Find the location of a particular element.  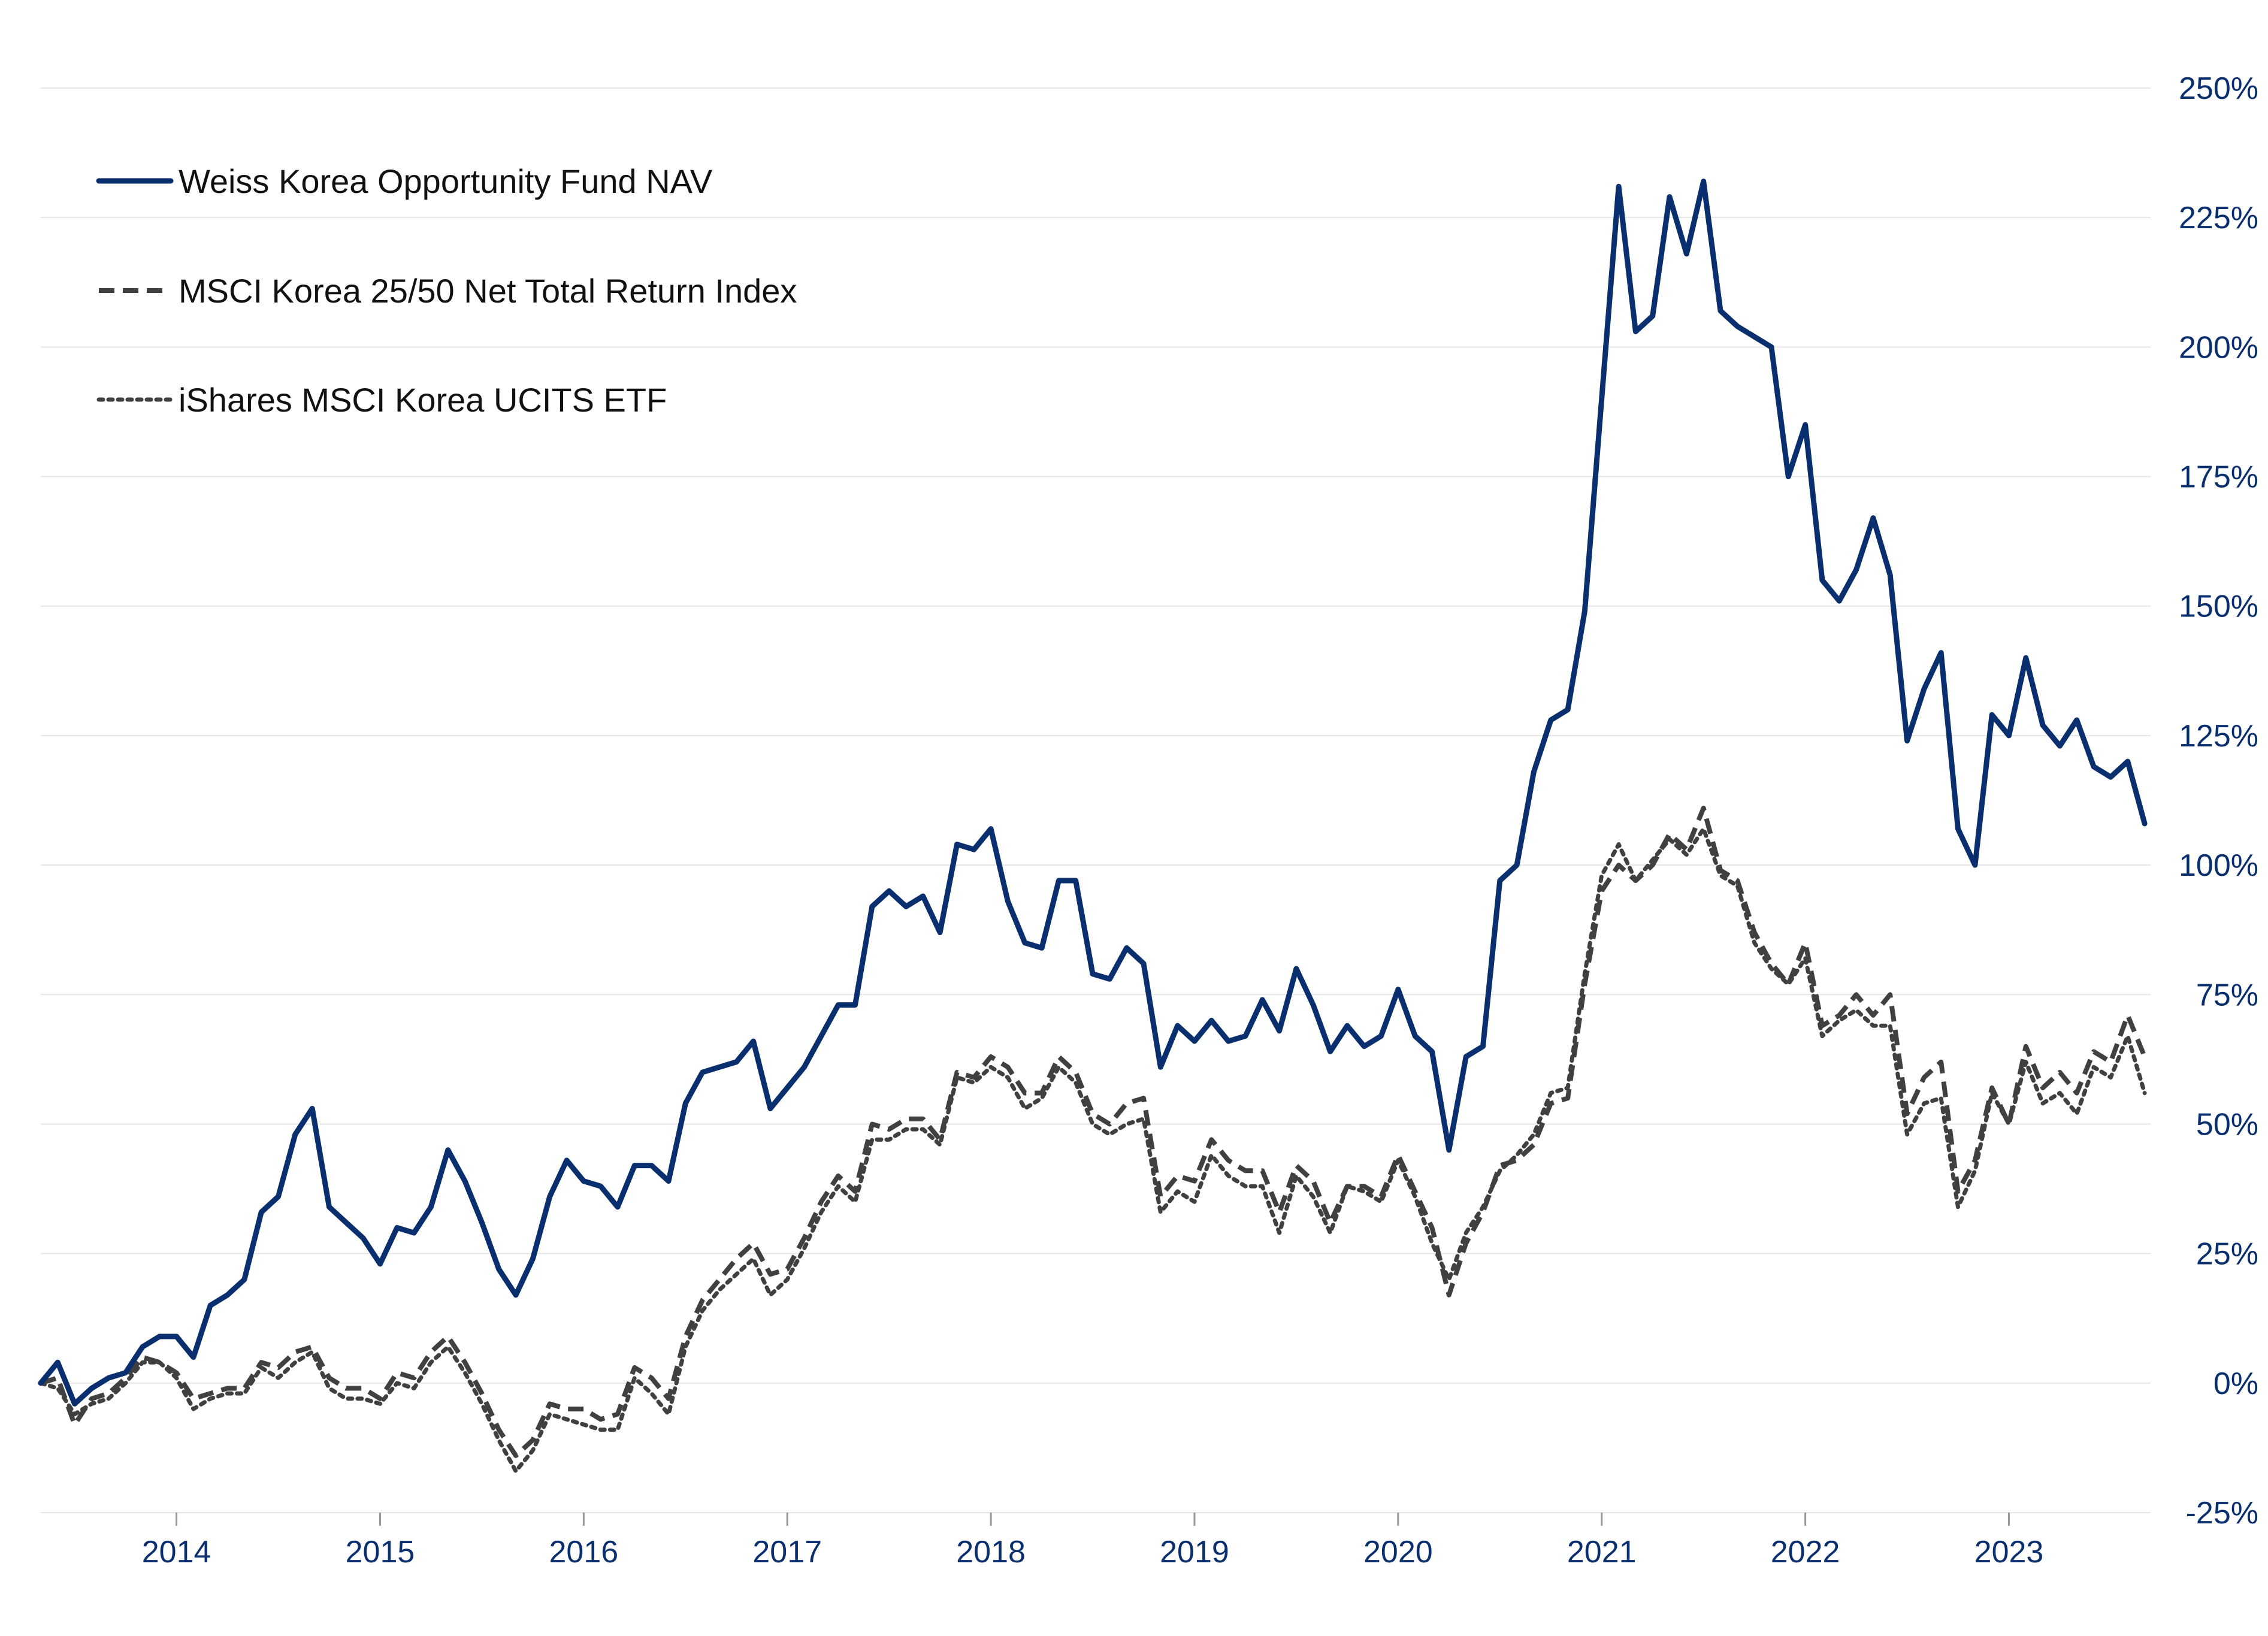

x-tick-label: 2014 is located at coordinates (176, 1552).